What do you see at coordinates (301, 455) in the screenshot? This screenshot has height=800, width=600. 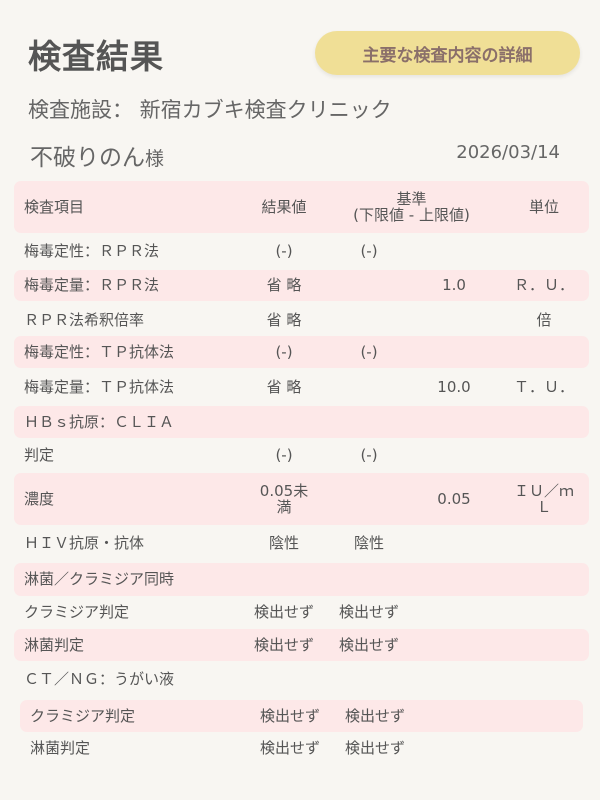 I see `table-row: 判定 (-) (-)` at bounding box center [301, 455].